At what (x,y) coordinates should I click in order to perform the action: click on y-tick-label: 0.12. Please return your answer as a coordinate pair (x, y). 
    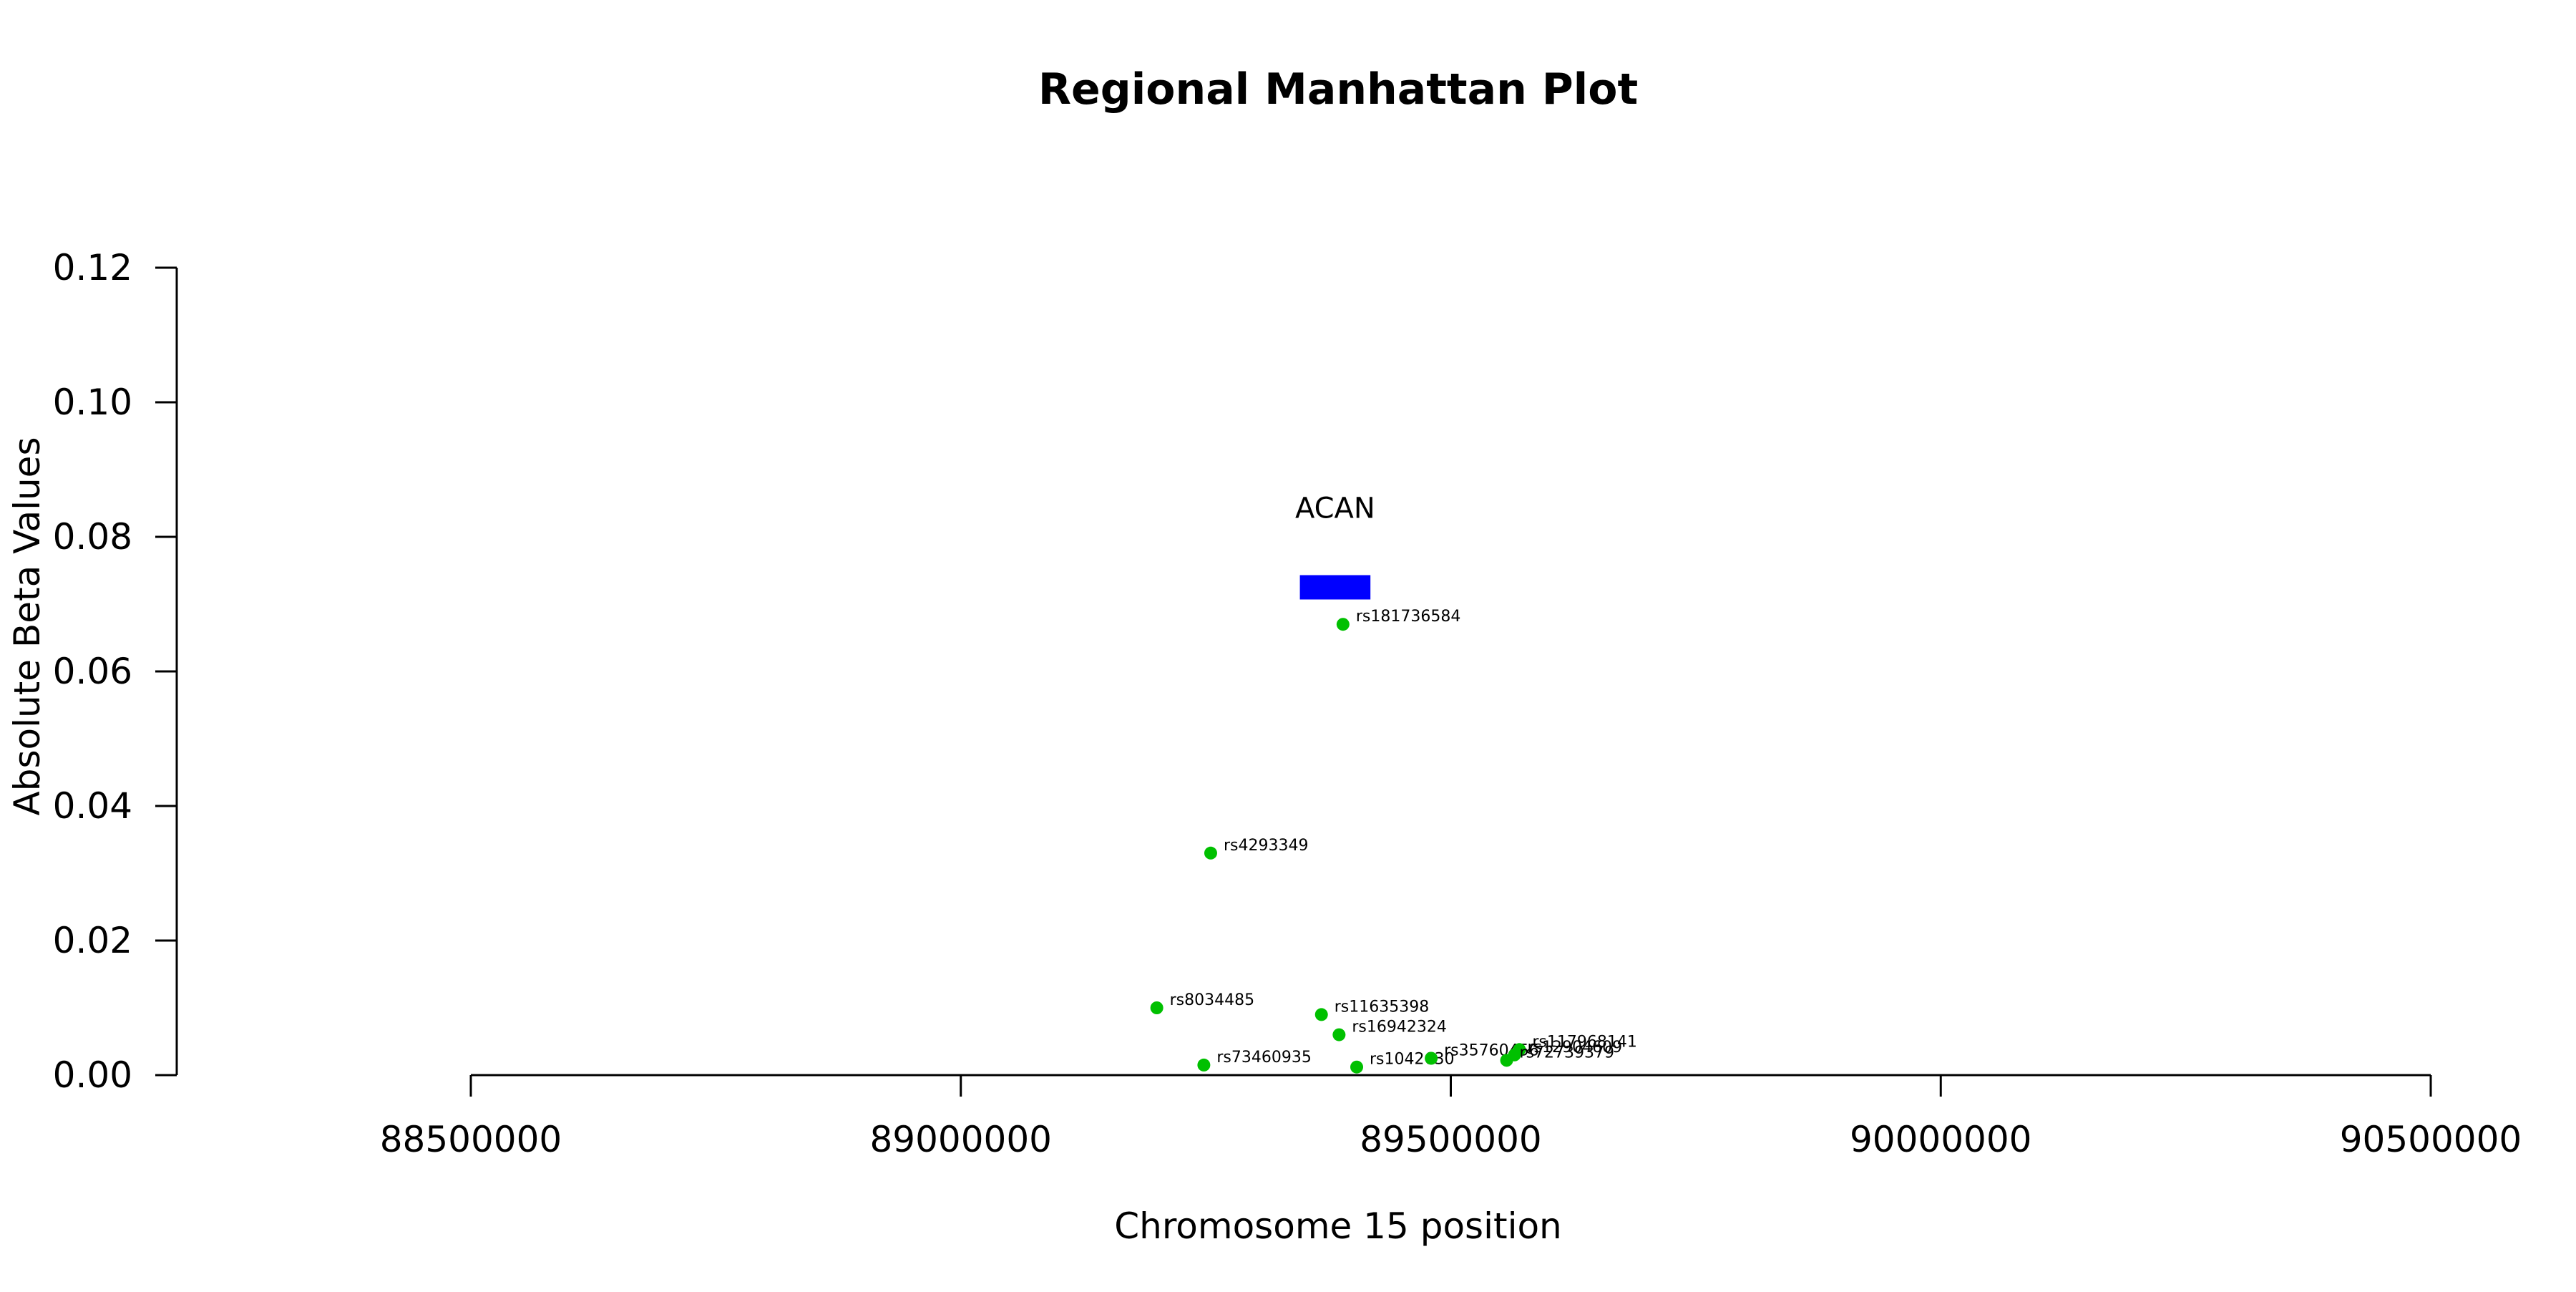
    Looking at the image, I should click on (92, 267).